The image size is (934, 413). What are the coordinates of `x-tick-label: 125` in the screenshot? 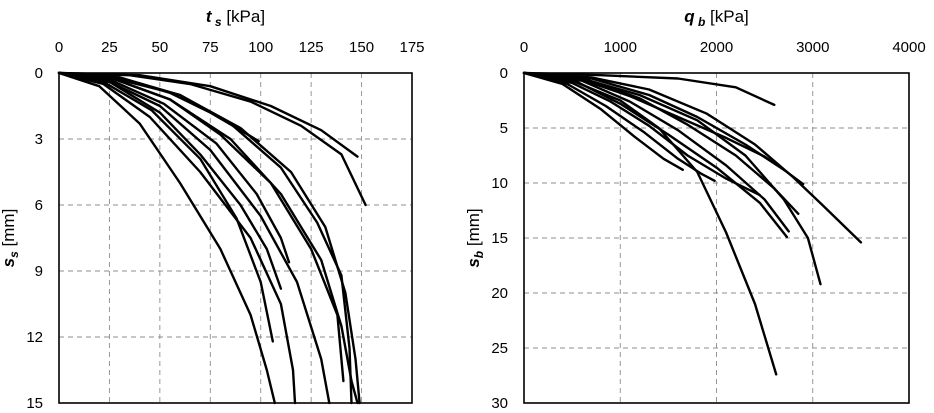 It's located at (311, 47).